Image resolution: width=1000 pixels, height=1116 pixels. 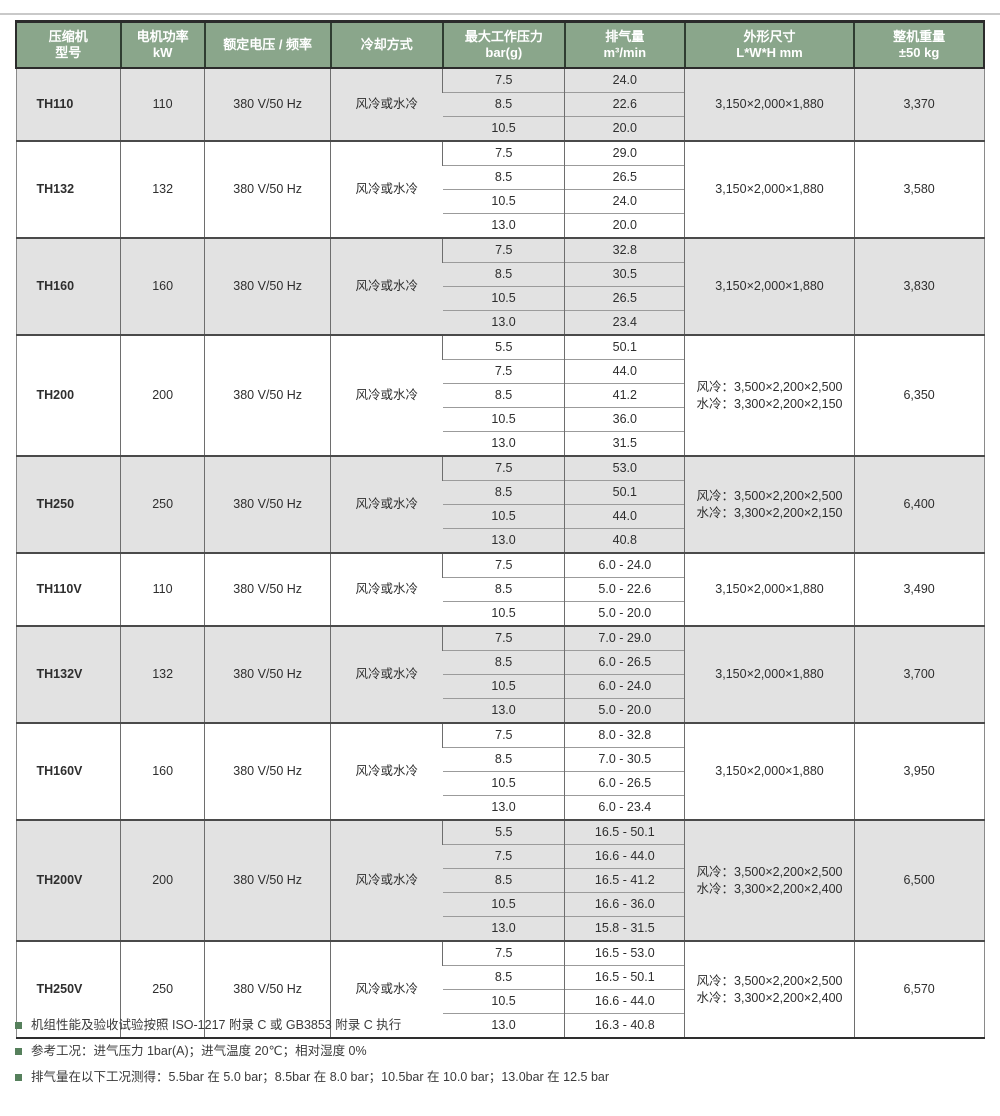 What do you see at coordinates (162, 104) in the screenshot?
I see `power-cell: 110` at bounding box center [162, 104].